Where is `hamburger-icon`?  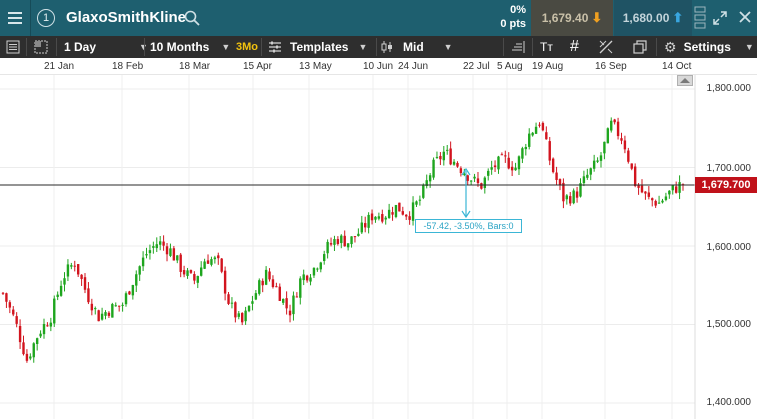 hamburger-icon is located at coordinates (15, 18).